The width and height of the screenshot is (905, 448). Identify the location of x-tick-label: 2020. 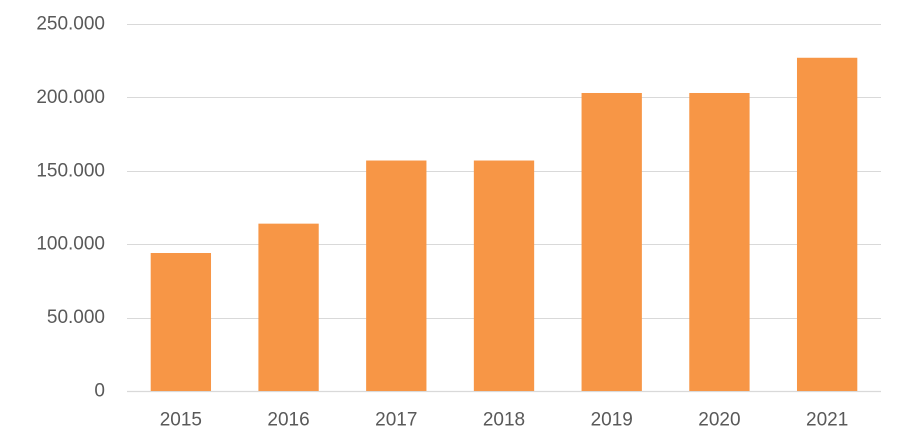
(719, 420).